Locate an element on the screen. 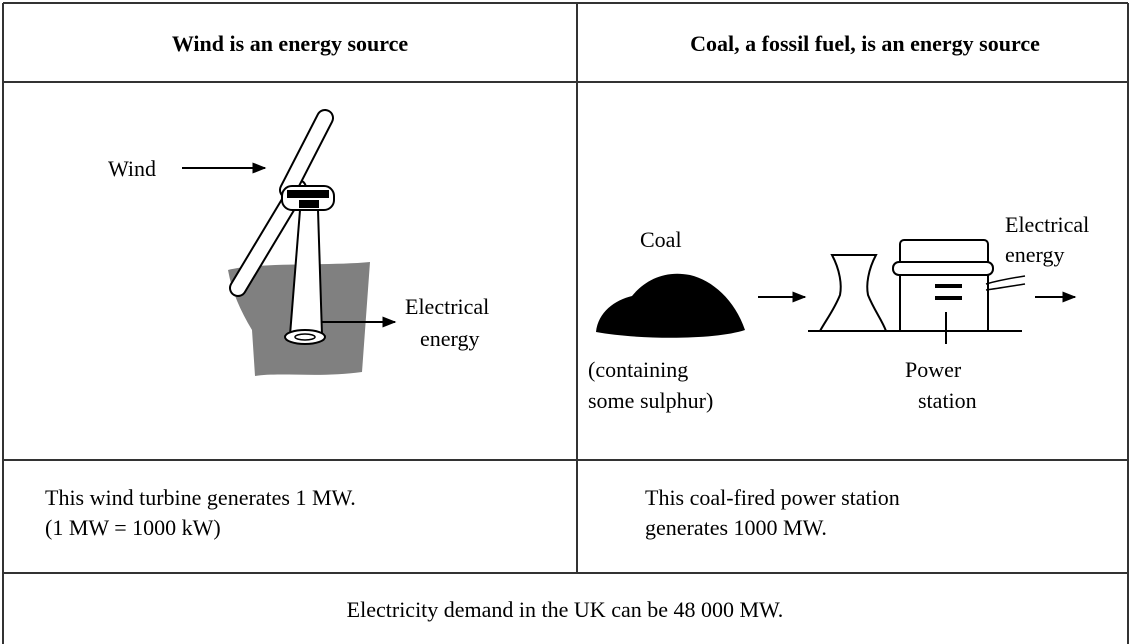  fact-left: (1 MW = 1000 kW) is located at coordinates (133, 527).